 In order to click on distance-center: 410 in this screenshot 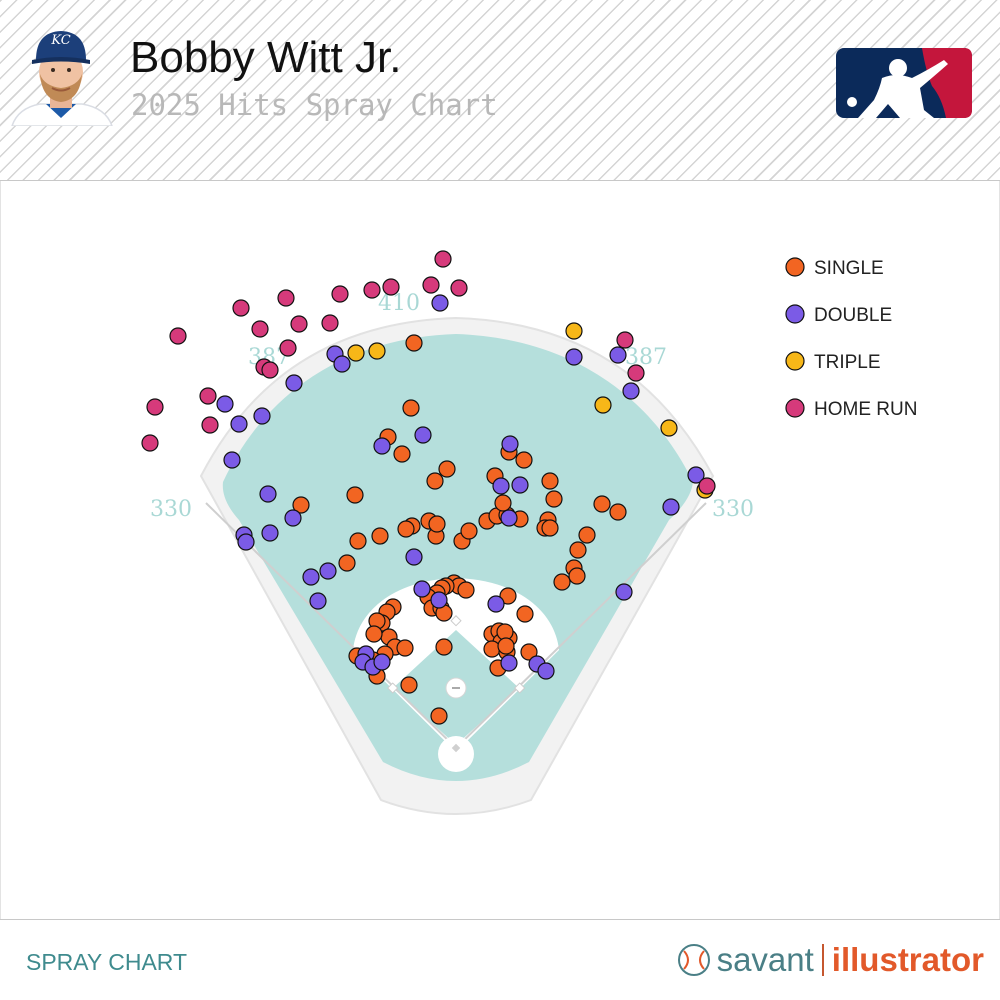, I will do `click(399, 303)`.